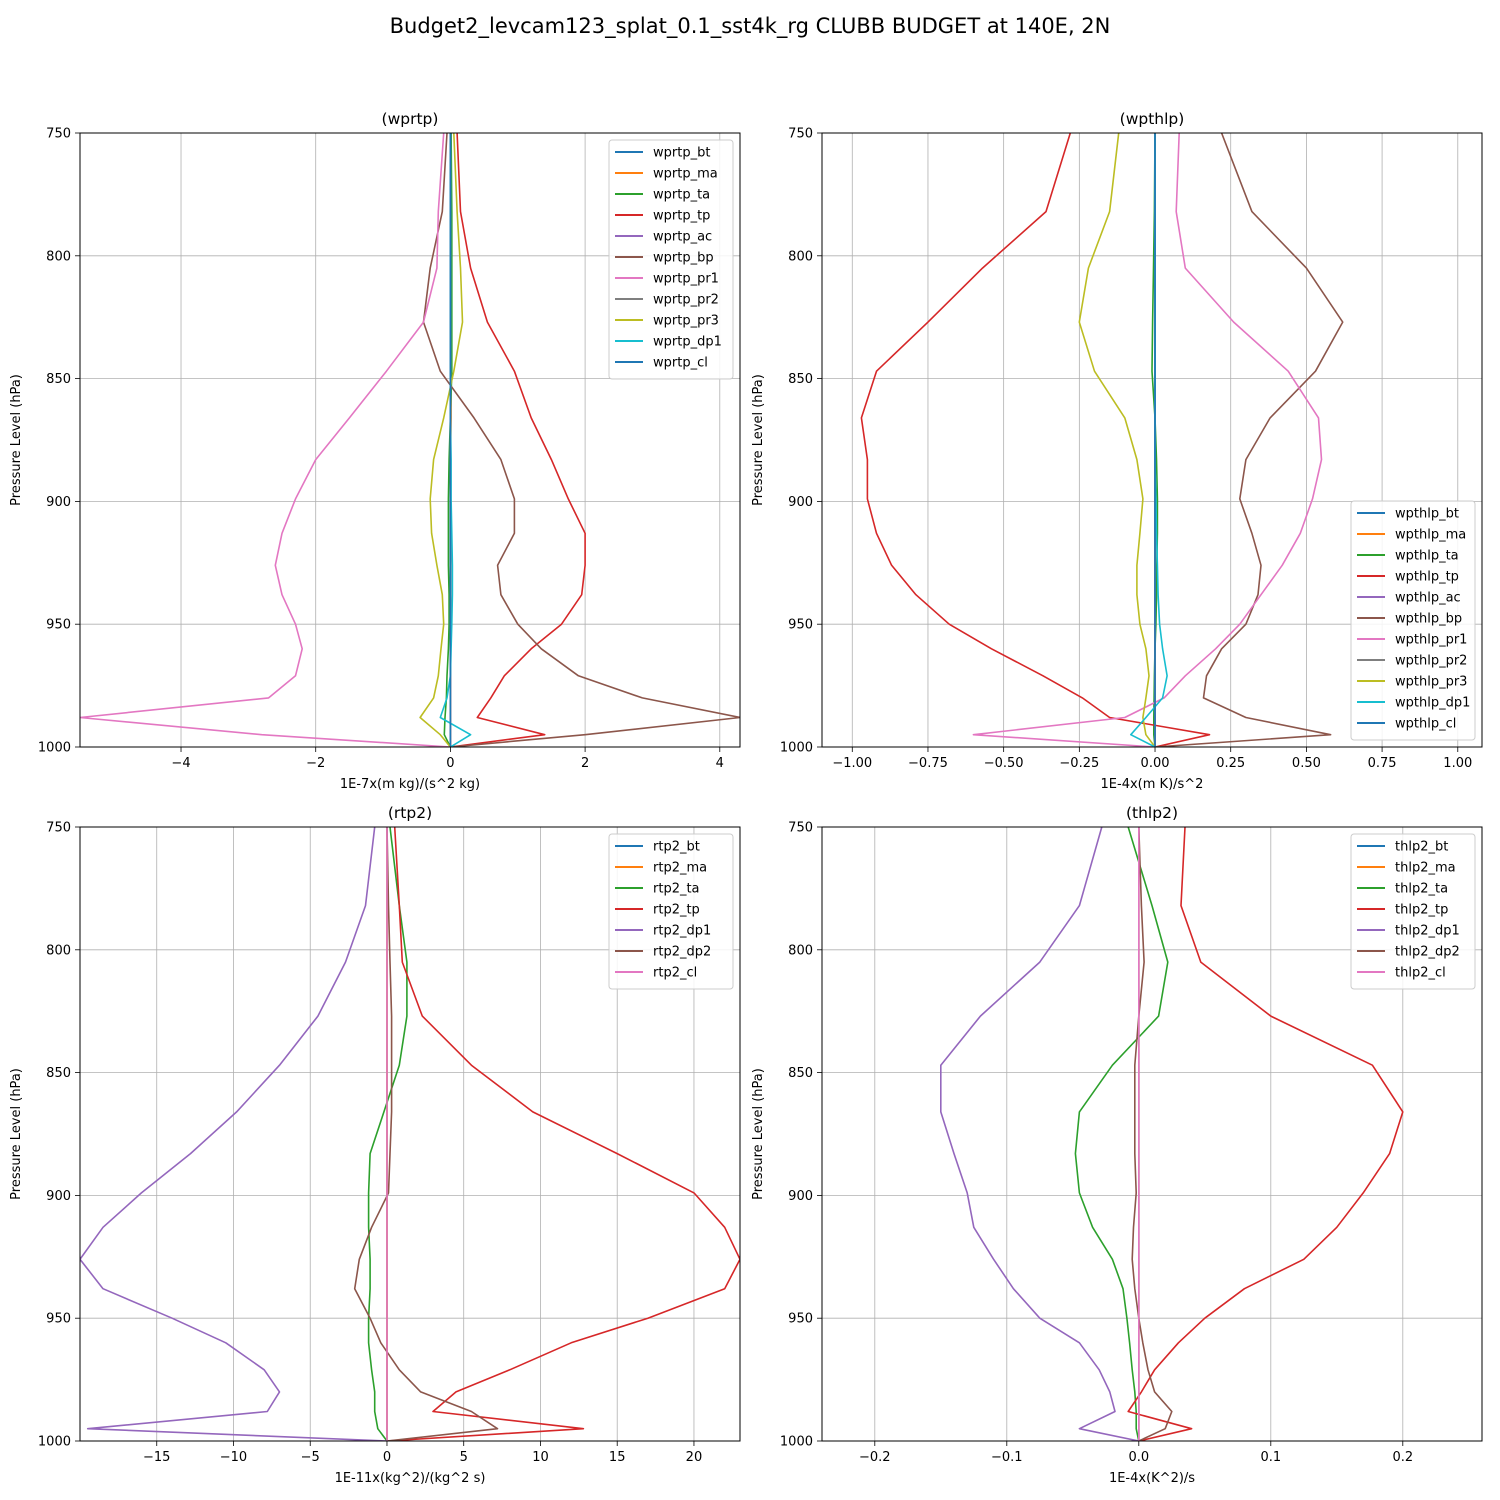 This screenshot has height=1500, width=1500. Describe the element at coordinates (585, 763) in the screenshot. I see `x-tick-label-wprtp: 2` at that location.